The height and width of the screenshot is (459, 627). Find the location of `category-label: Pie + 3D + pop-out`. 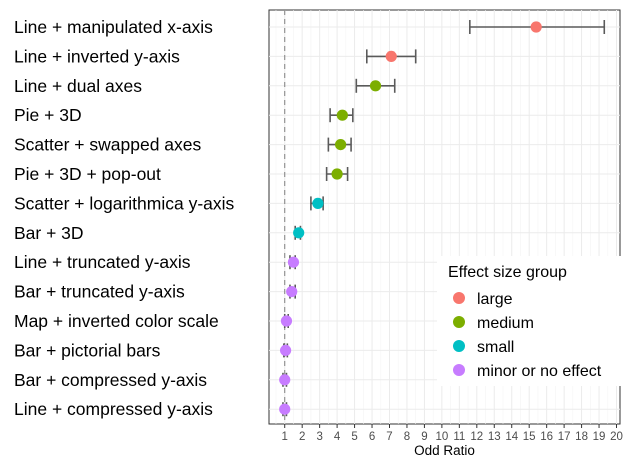

category-label: Pie + 3D + pop-out is located at coordinates (87, 174).